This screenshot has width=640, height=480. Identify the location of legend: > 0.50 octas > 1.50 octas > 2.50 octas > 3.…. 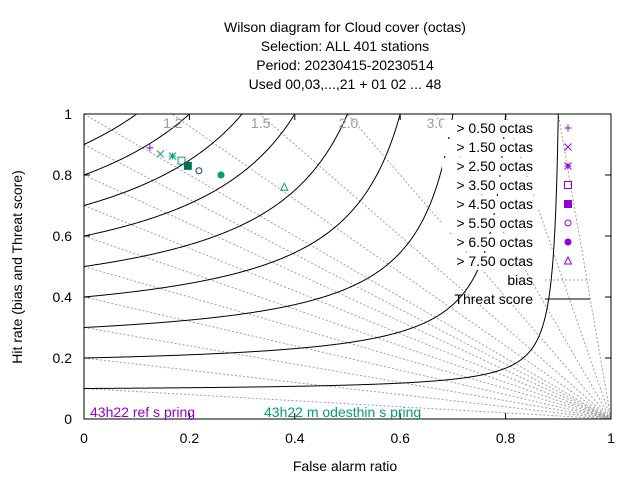
(516, 213).